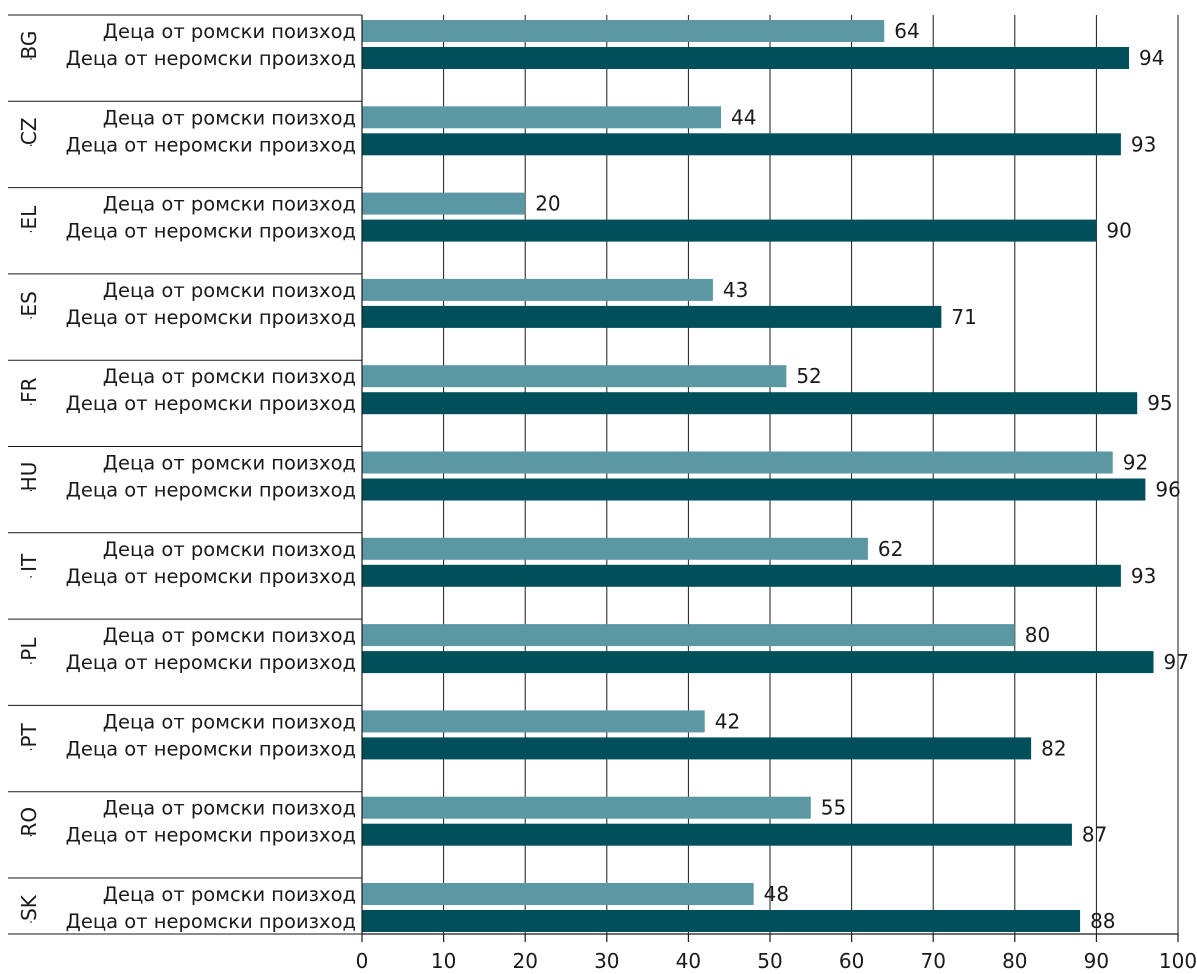 The image size is (1197, 974). What do you see at coordinates (1096, 961) in the screenshot?
I see `x-tick-label: 90` at bounding box center [1096, 961].